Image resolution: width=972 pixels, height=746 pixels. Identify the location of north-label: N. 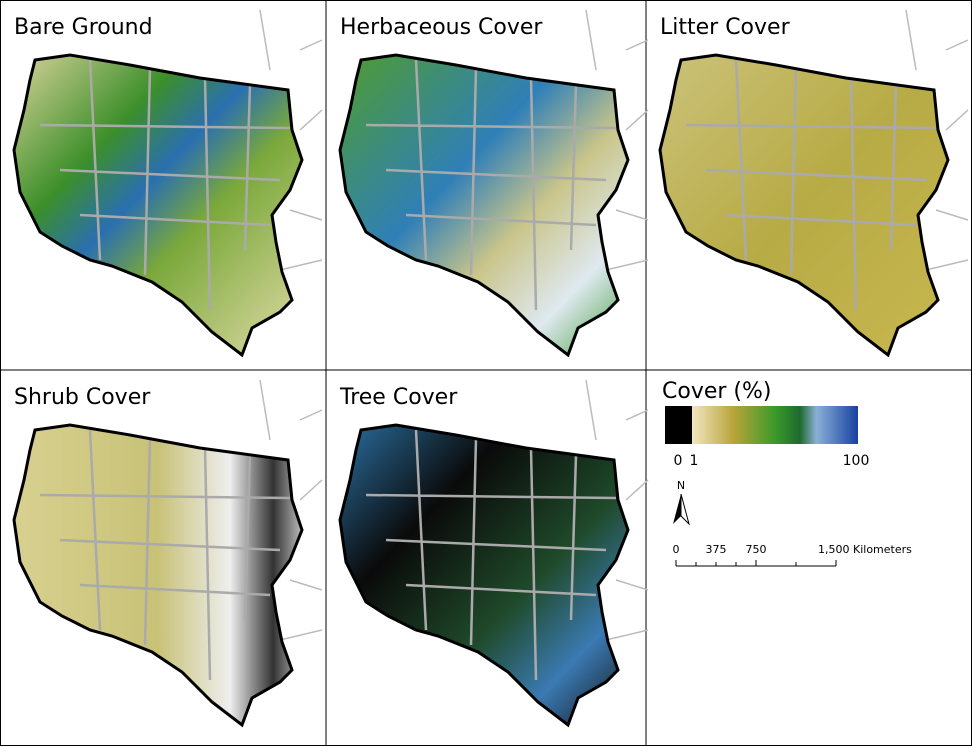
(681, 485).